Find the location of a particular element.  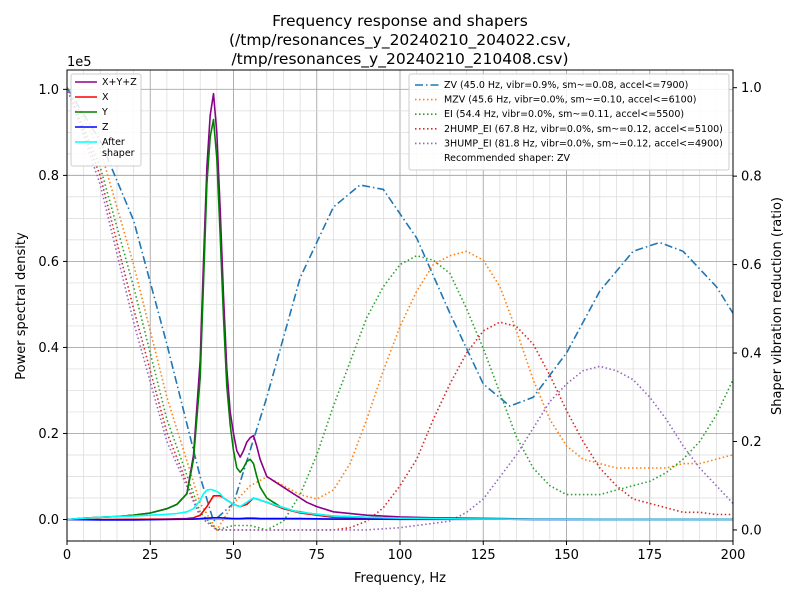

legend-psd-label: X is located at coordinates (105, 97).